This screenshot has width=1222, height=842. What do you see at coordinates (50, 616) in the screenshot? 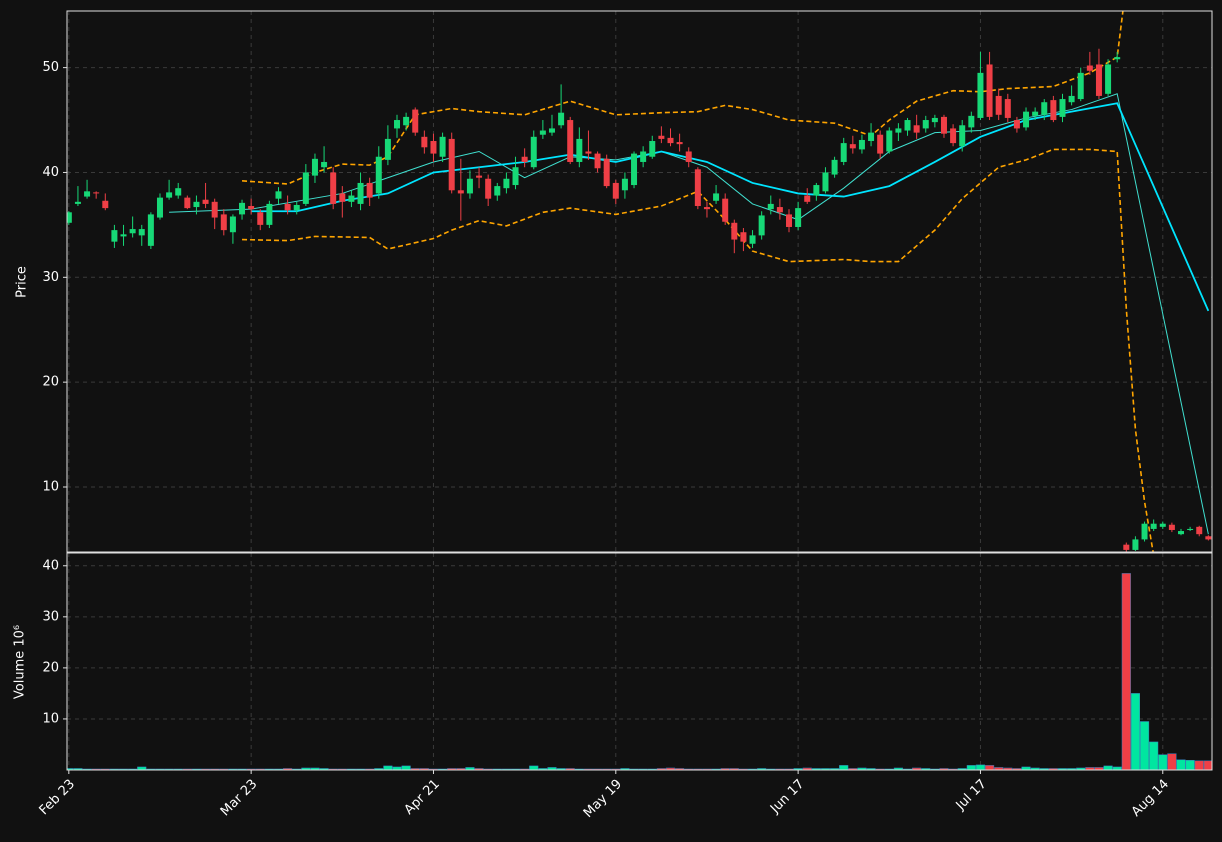
I see `y-tick-label: 30` at bounding box center [50, 616].